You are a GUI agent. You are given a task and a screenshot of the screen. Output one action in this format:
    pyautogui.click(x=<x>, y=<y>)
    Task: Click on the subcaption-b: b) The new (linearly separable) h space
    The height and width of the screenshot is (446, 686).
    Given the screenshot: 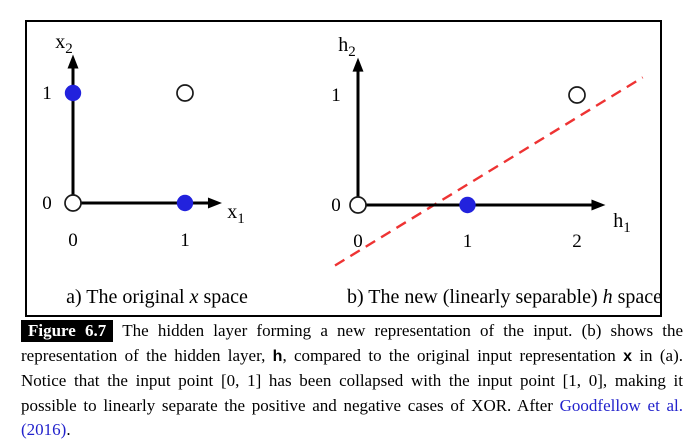 What is the action you would take?
    pyautogui.click(x=504, y=297)
    